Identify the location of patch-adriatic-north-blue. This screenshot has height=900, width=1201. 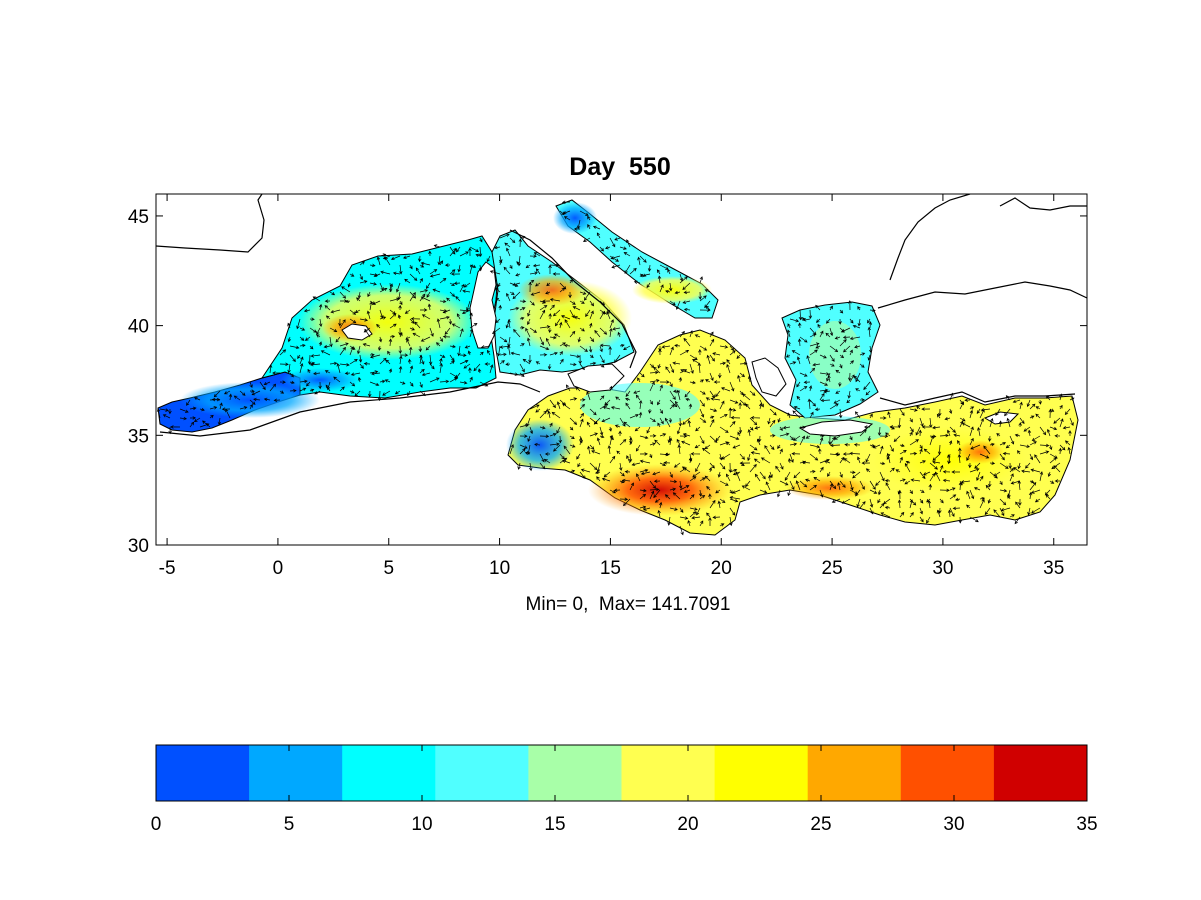
(575, 218).